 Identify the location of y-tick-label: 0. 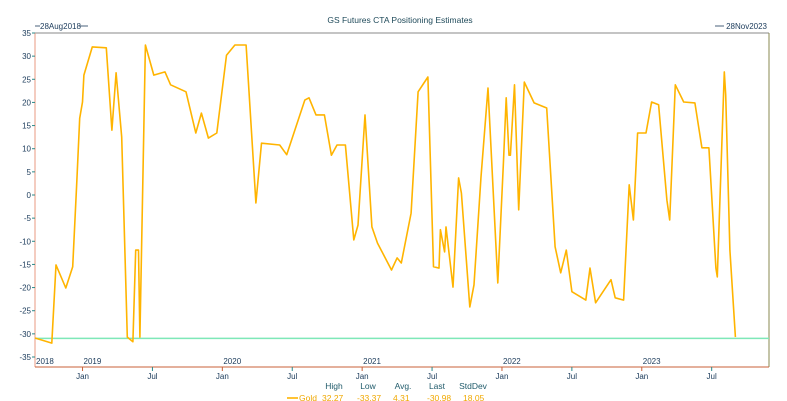
(29, 195).